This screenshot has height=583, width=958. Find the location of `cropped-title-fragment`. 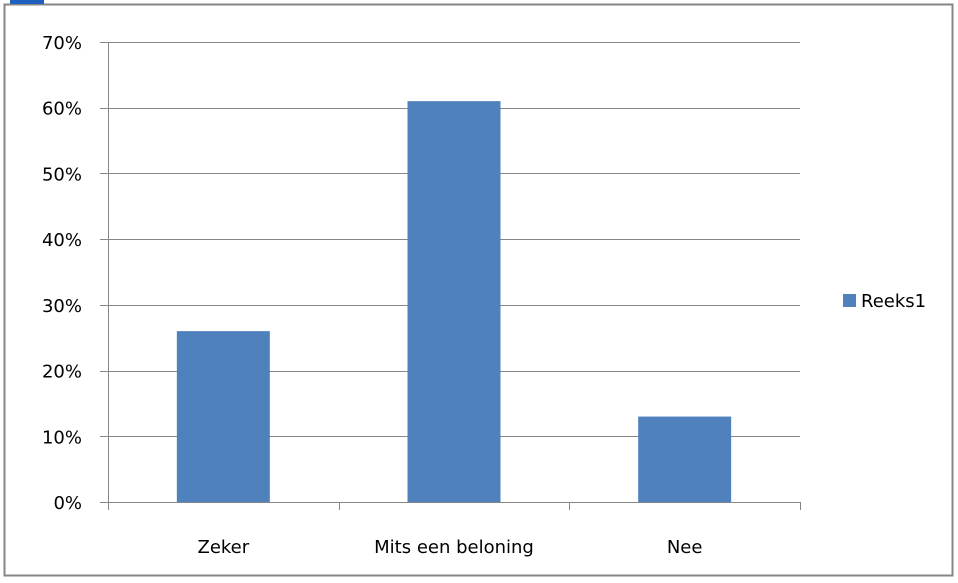

cropped-title-fragment is located at coordinates (27, 2).